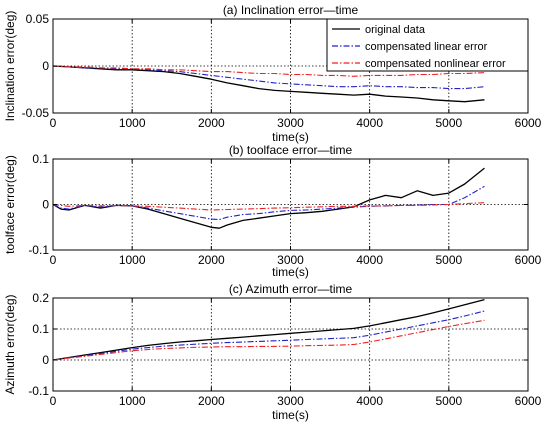 The image size is (550, 428). What do you see at coordinates (38, 19) in the screenshot?
I see `y-tick-label: 0.05` at bounding box center [38, 19].